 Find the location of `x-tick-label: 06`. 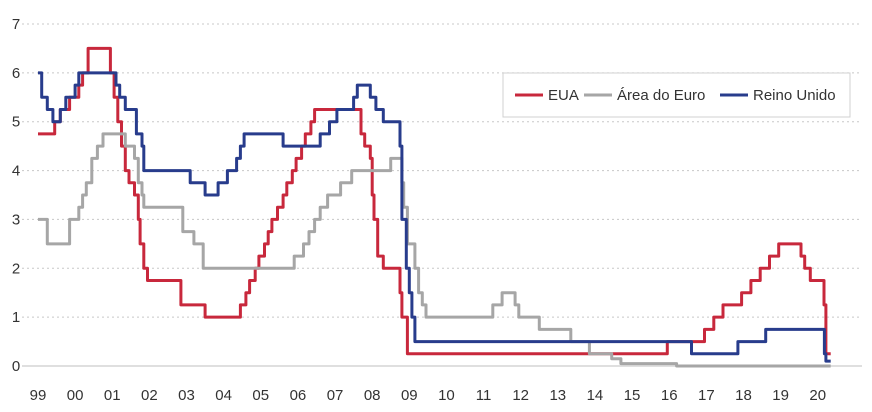

x-tick-label: 06 is located at coordinates (298, 395).